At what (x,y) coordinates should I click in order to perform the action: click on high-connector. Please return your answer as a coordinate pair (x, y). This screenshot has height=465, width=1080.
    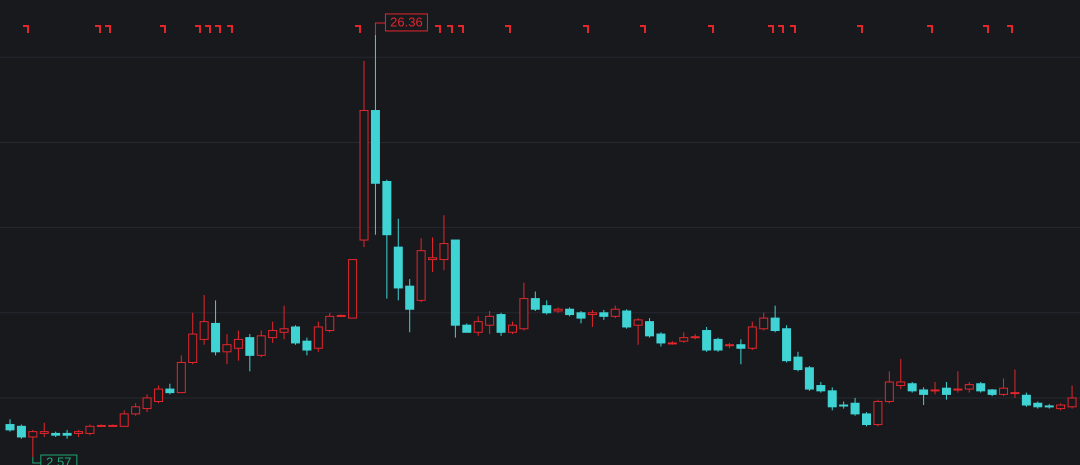
    Looking at the image, I should click on (380, 28).